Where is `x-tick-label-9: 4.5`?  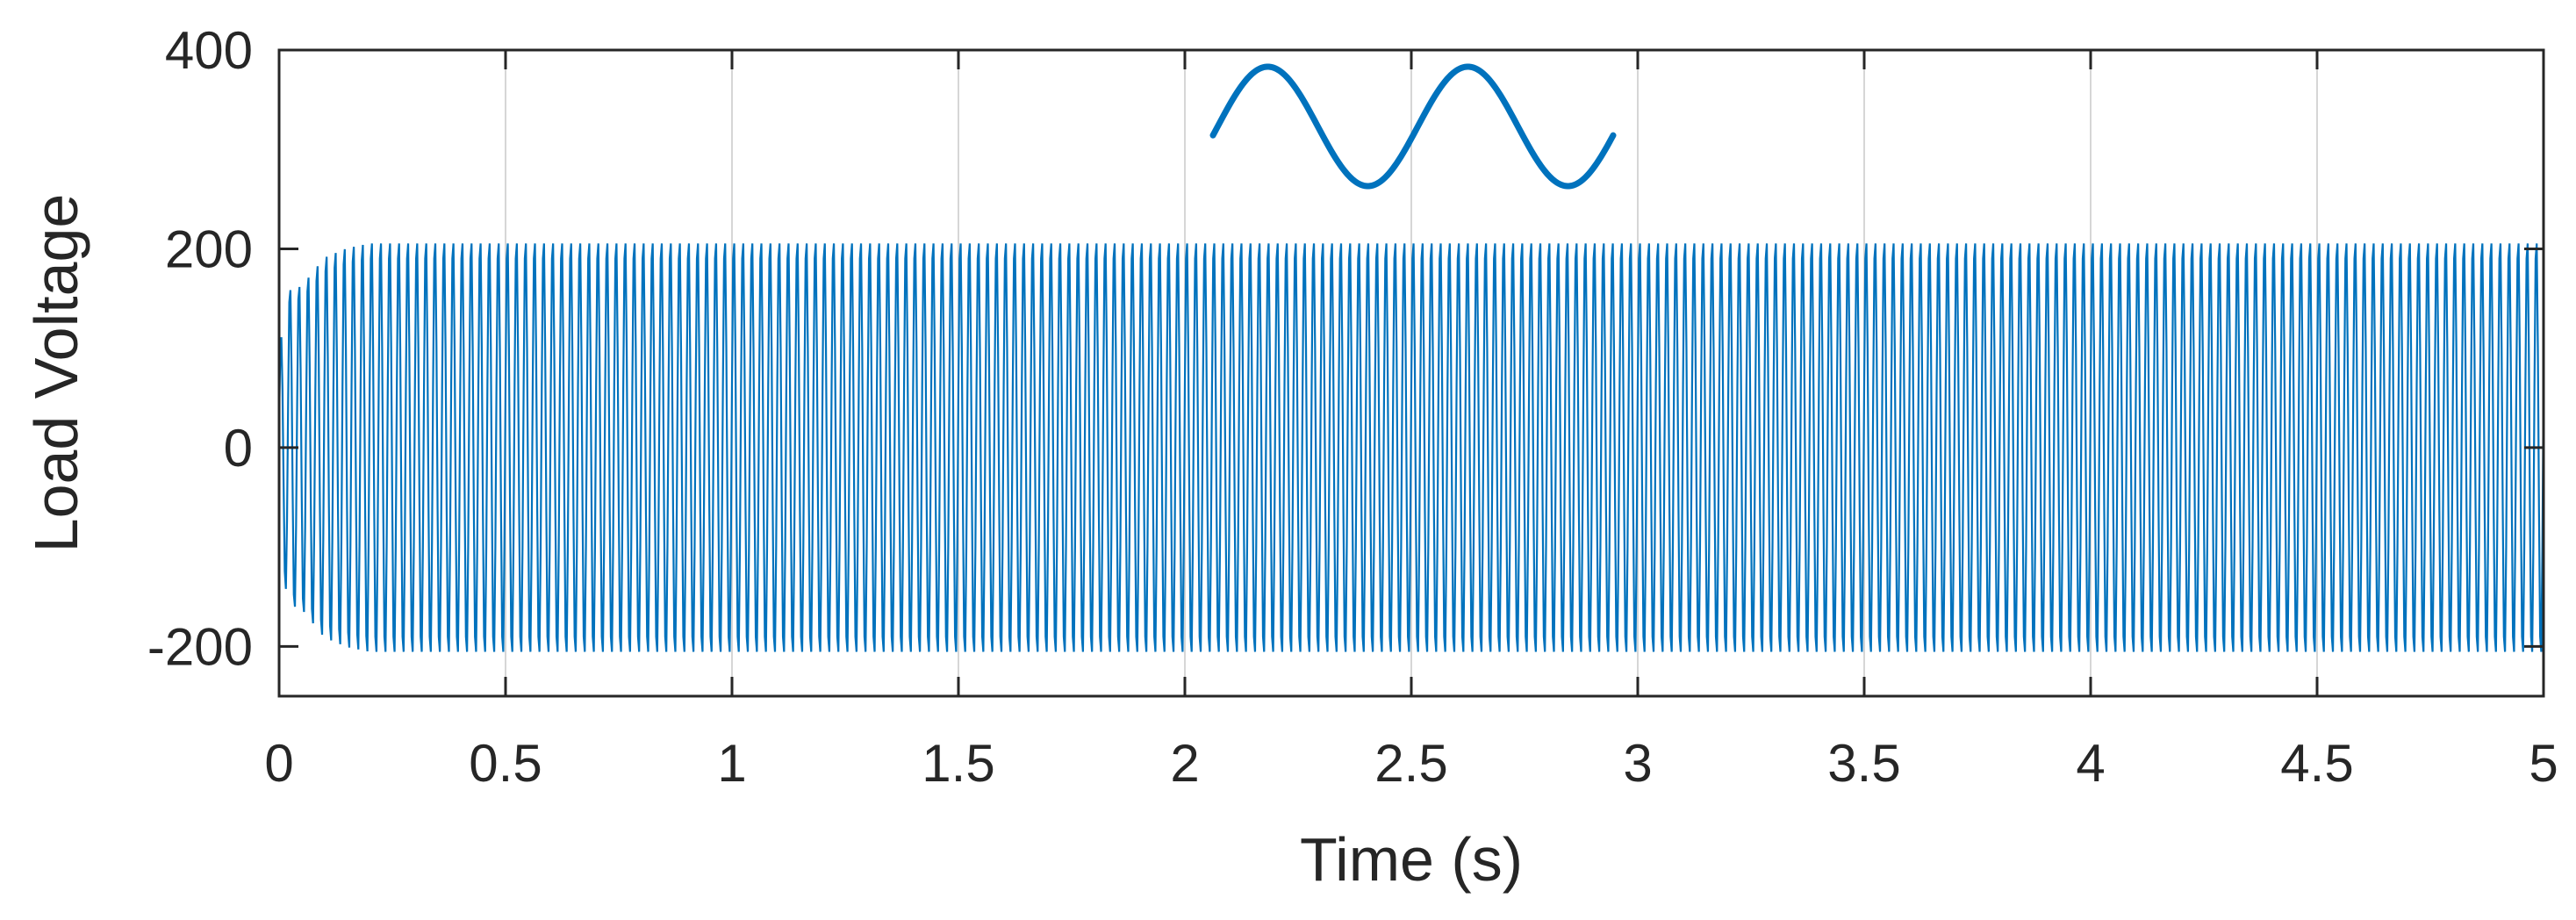 x-tick-label-9: 4.5 is located at coordinates (2316, 764).